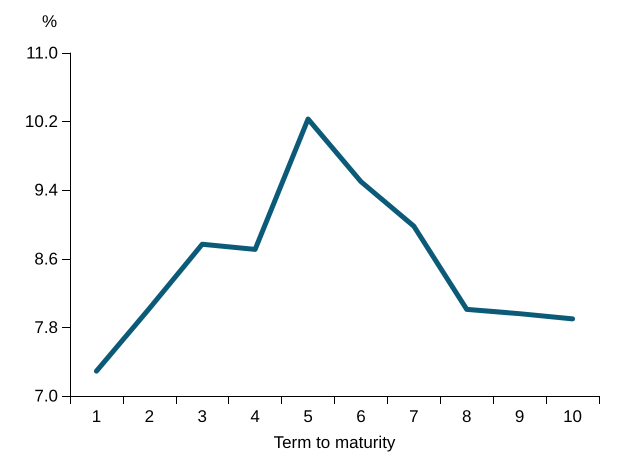 The height and width of the screenshot is (466, 619). What do you see at coordinates (46, 396) in the screenshot?
I see `y-tick-label: 7.0` at bounding box center [46, 396].